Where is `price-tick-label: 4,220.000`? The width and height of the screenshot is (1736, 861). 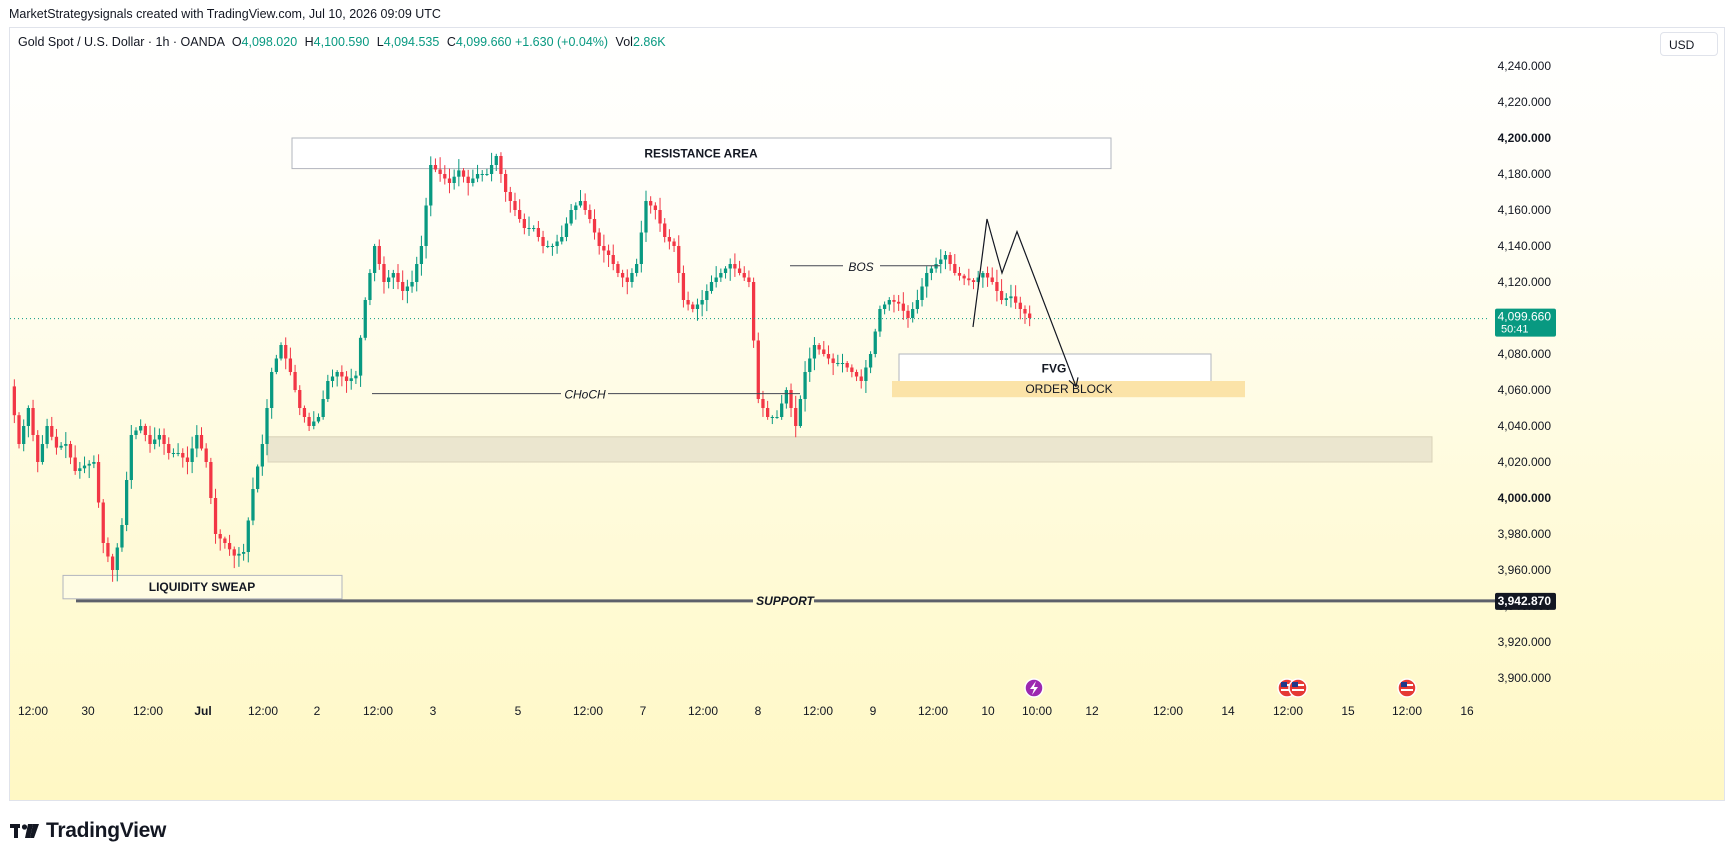
price-tick-label: 4,220.000 is located at coordinates (1525, 102).